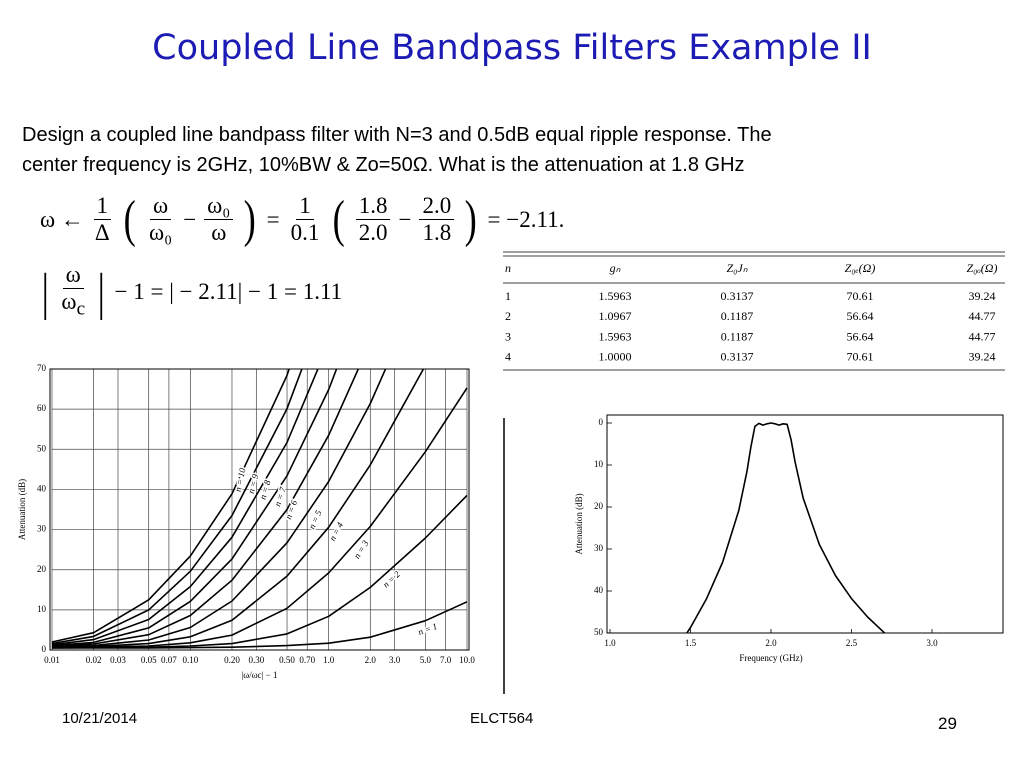 The height and width of the screenshot is (768, 1024). I want to click on x-tick-label: 2.5, so click(852, 643).